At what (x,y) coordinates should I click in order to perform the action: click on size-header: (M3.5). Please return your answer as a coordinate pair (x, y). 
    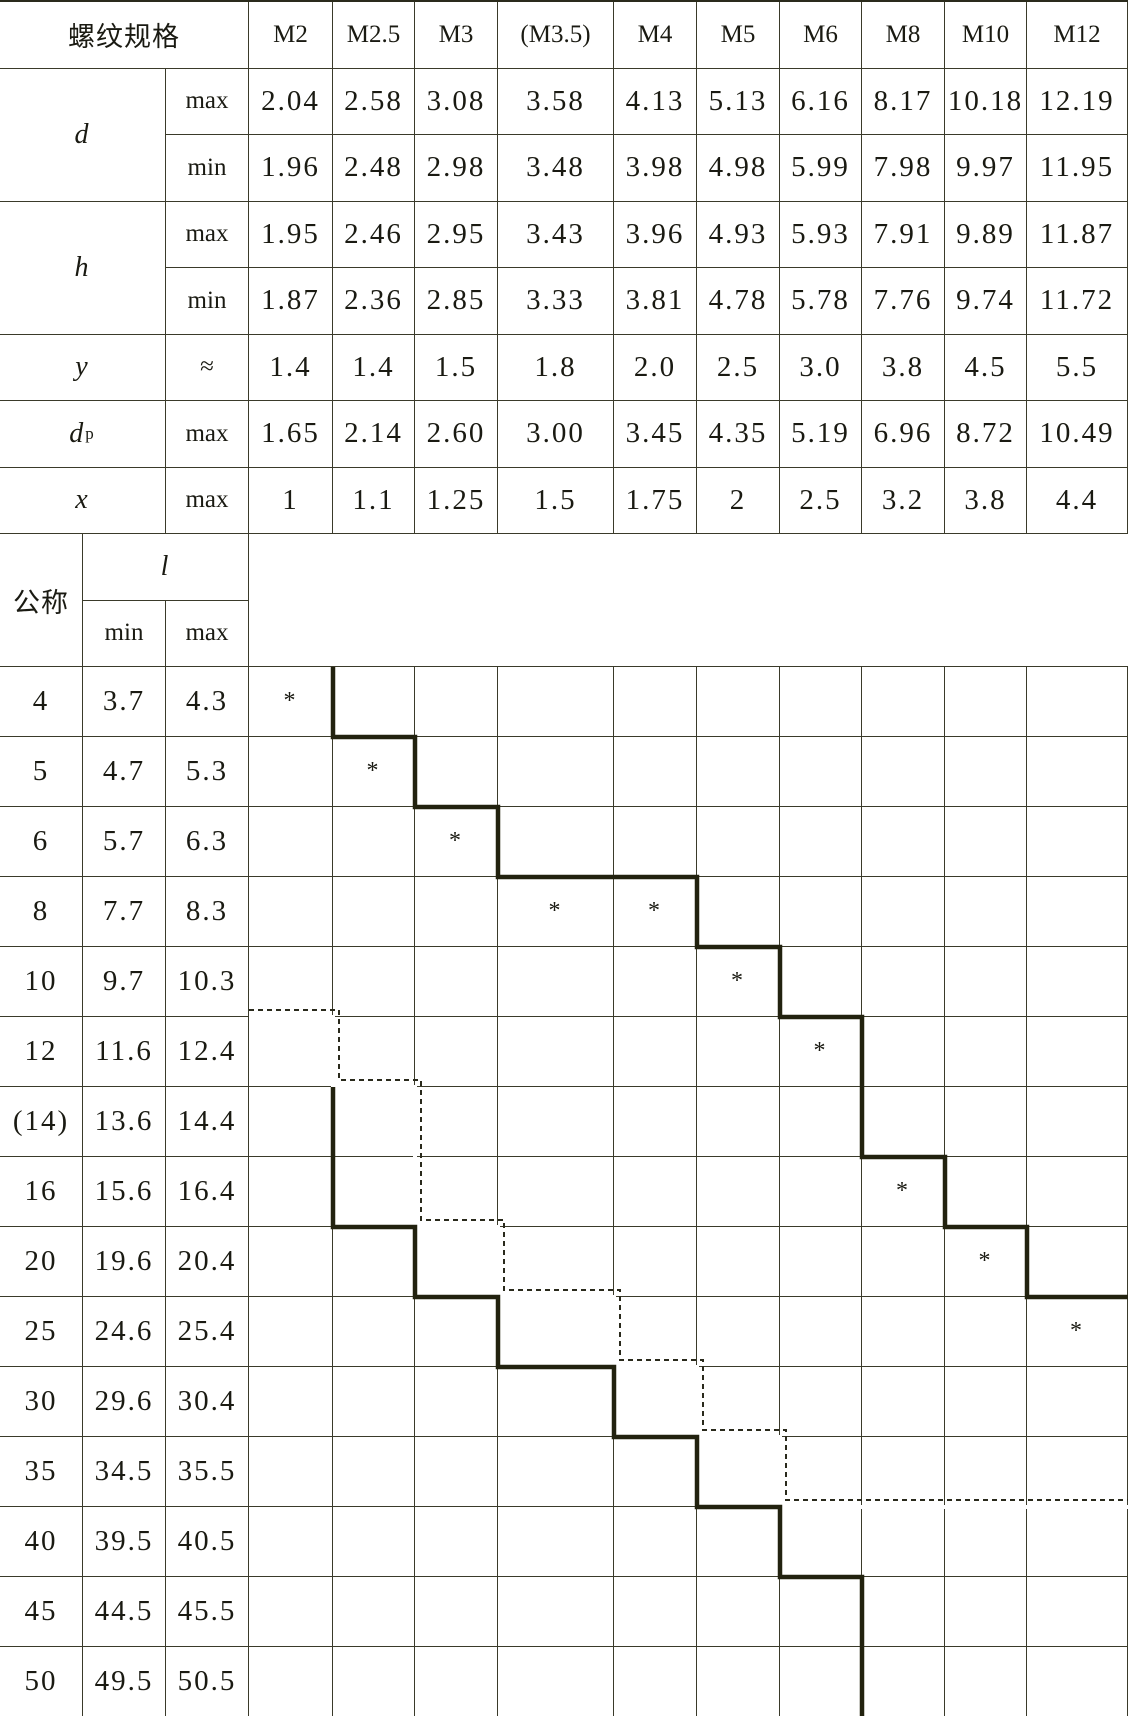
    Looking at the image, I should click on (556, 35).